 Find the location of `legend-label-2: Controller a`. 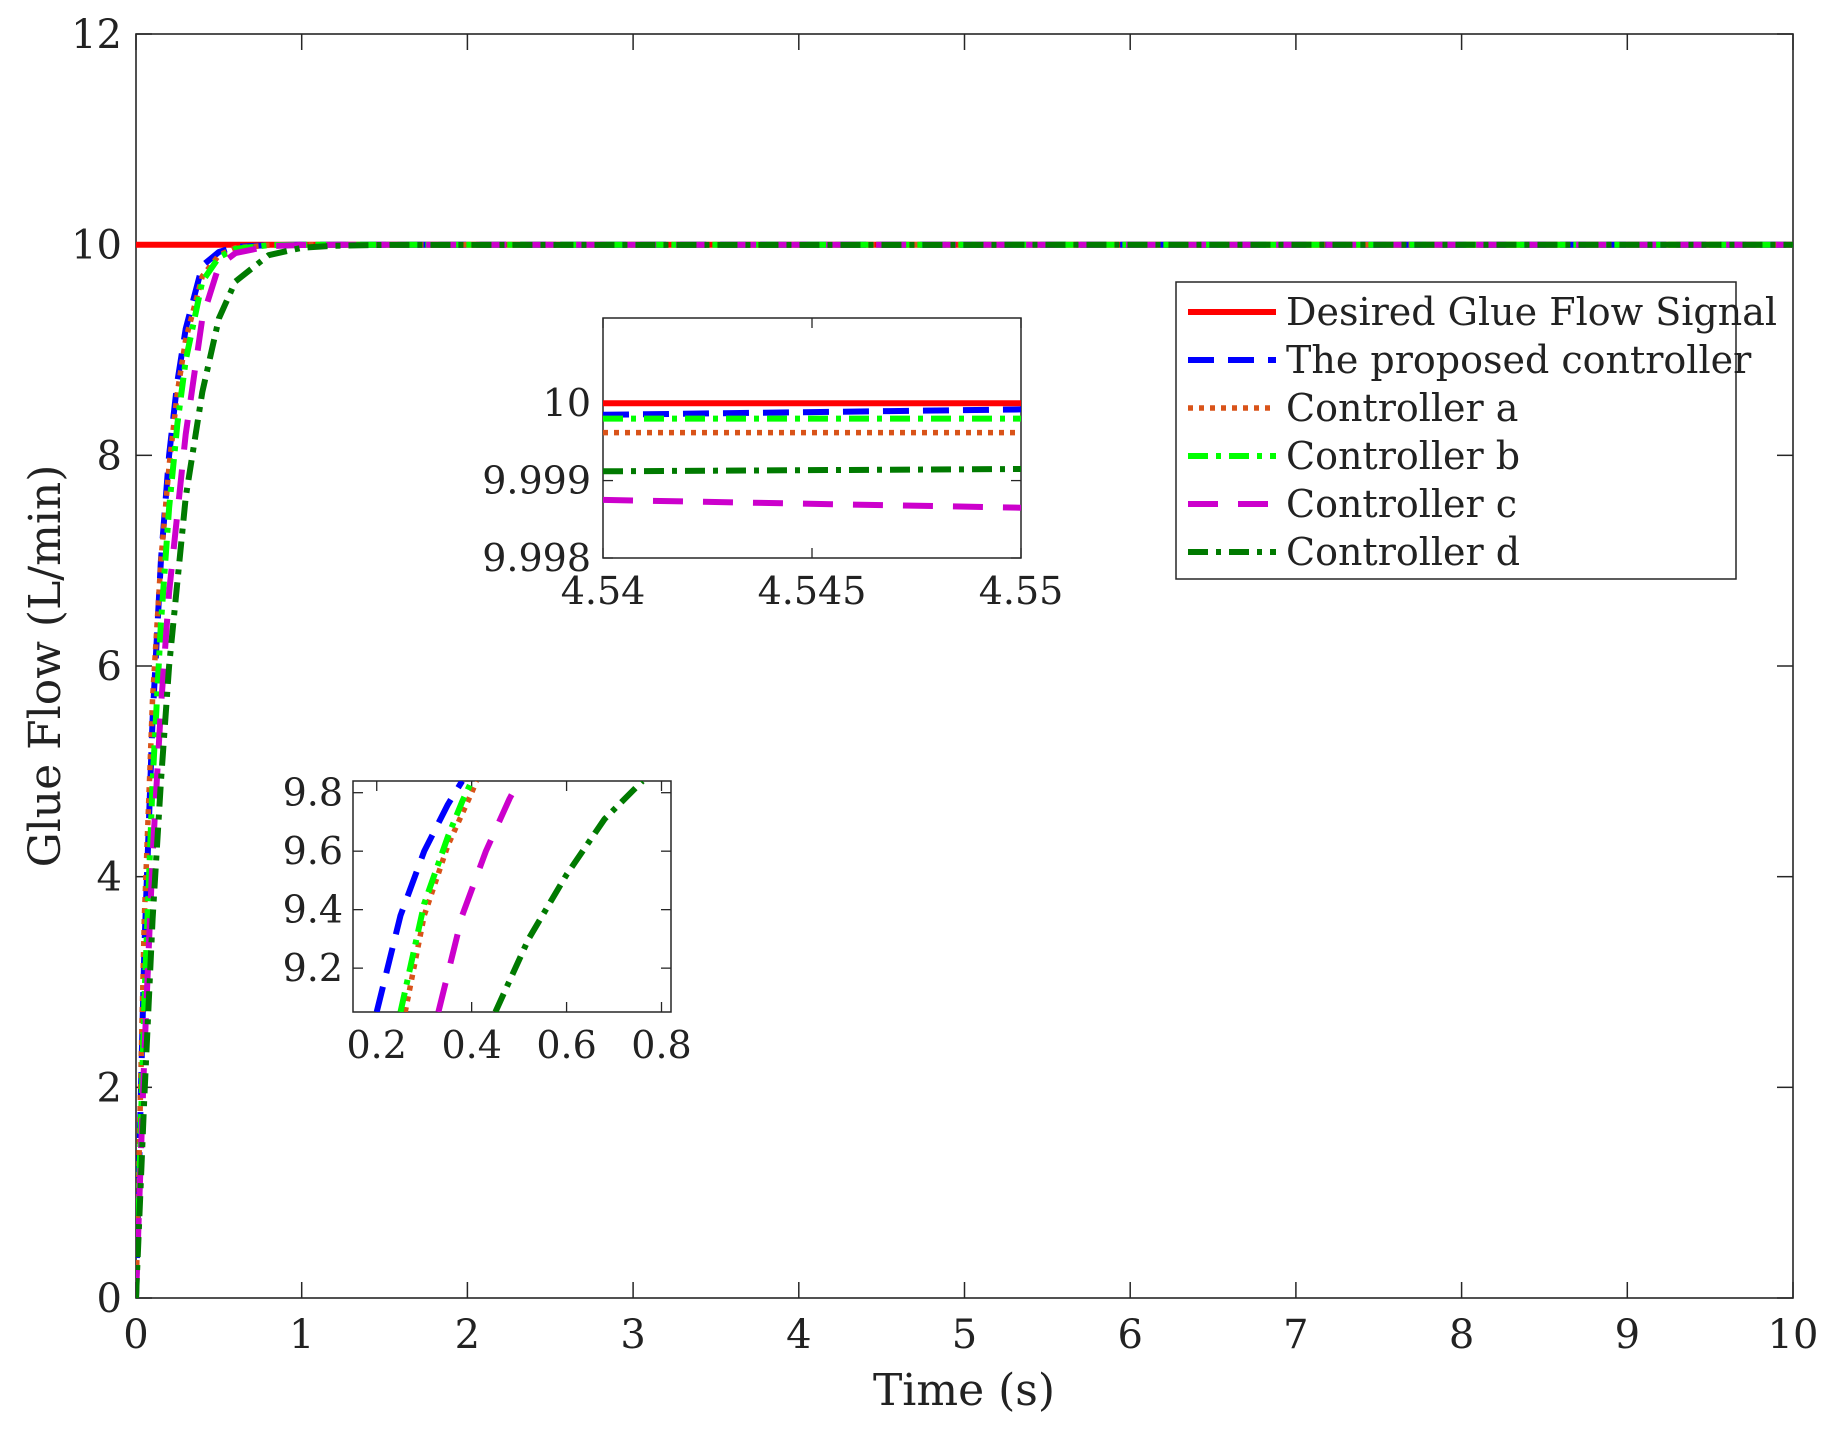

legend-label-2: Controller a is located at coordinates (1402, 408).